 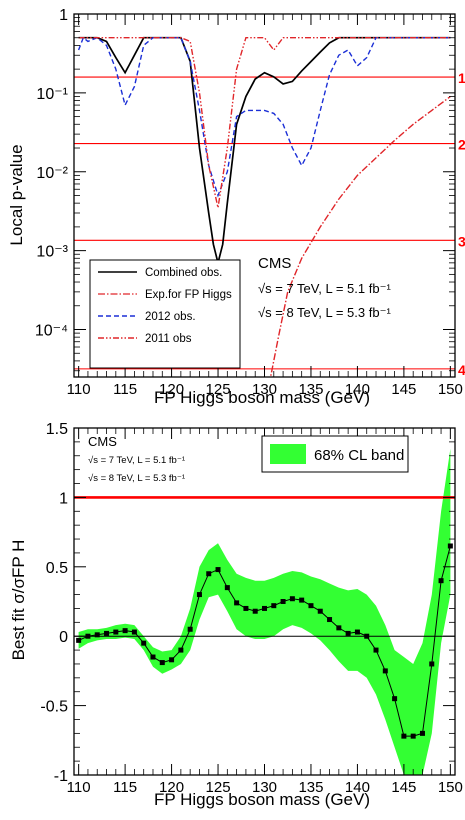 I want to click on y-tick-label: 1, so click(x=63, y=15).